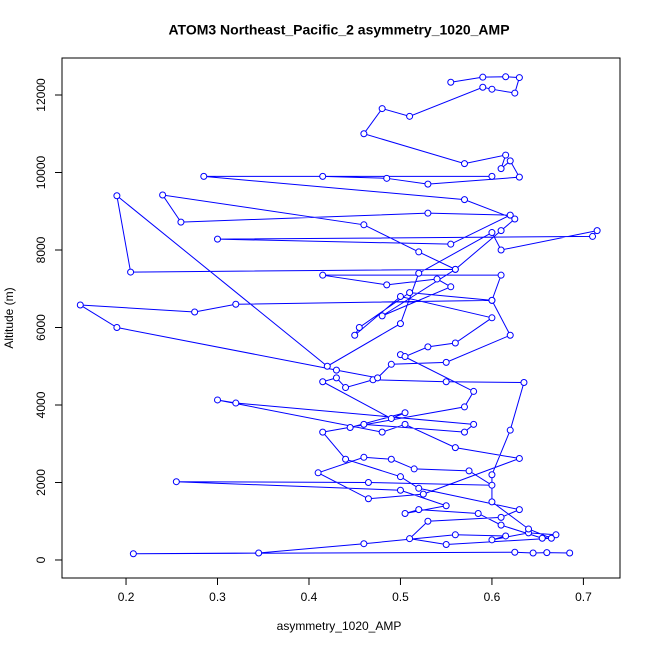 The width and height of the screenshot is (650, 650). What do you see at coordinates (41, 95) in the screenshot?
I see `y-tick-label: 12000` at bounding box center [41, 95].